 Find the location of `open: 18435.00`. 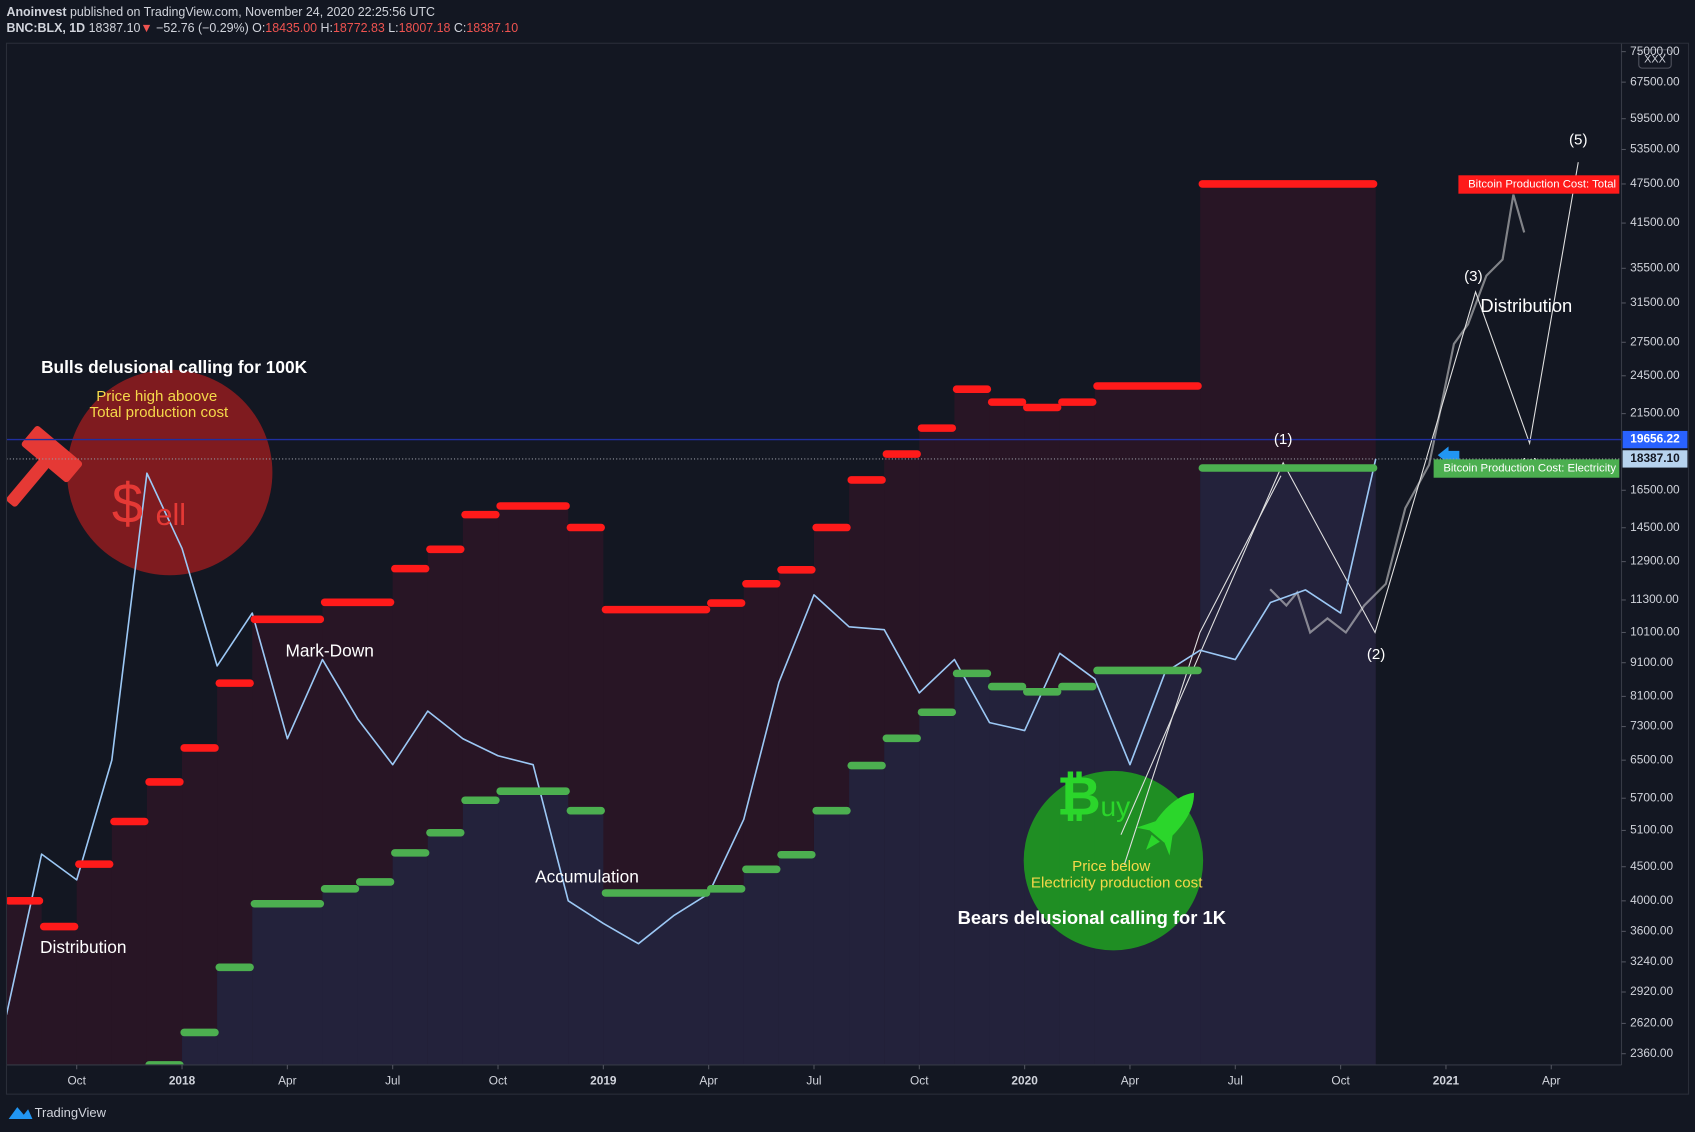

open: 18435.00 is located at coordinates (291, 28).